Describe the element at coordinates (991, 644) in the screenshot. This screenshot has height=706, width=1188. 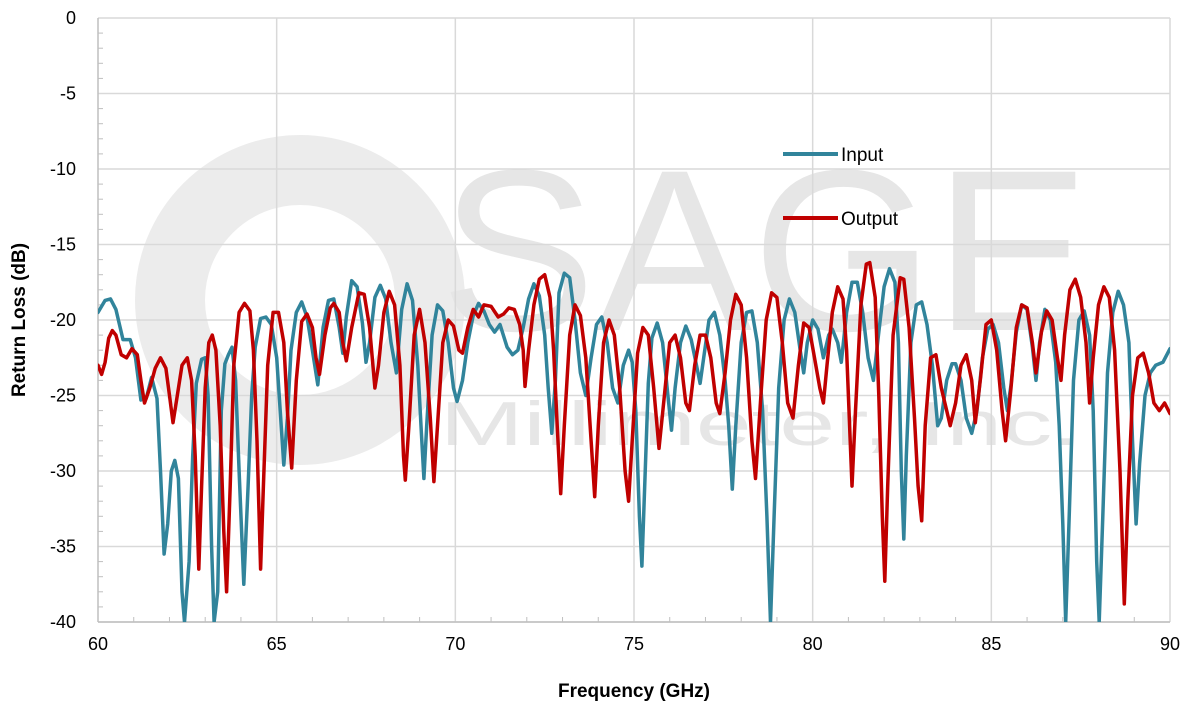
I see `x-tick-label: 85` at that location.